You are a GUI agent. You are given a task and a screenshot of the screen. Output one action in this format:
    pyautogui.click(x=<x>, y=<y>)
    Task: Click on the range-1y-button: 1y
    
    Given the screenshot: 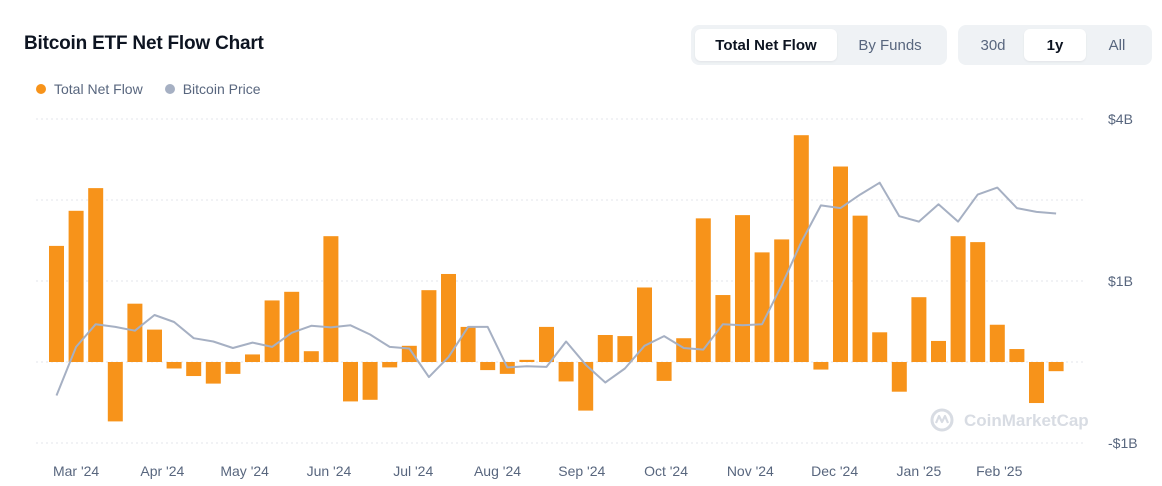 What is the action you would take?
    pyautogui.click(x=1055, y=45)
    